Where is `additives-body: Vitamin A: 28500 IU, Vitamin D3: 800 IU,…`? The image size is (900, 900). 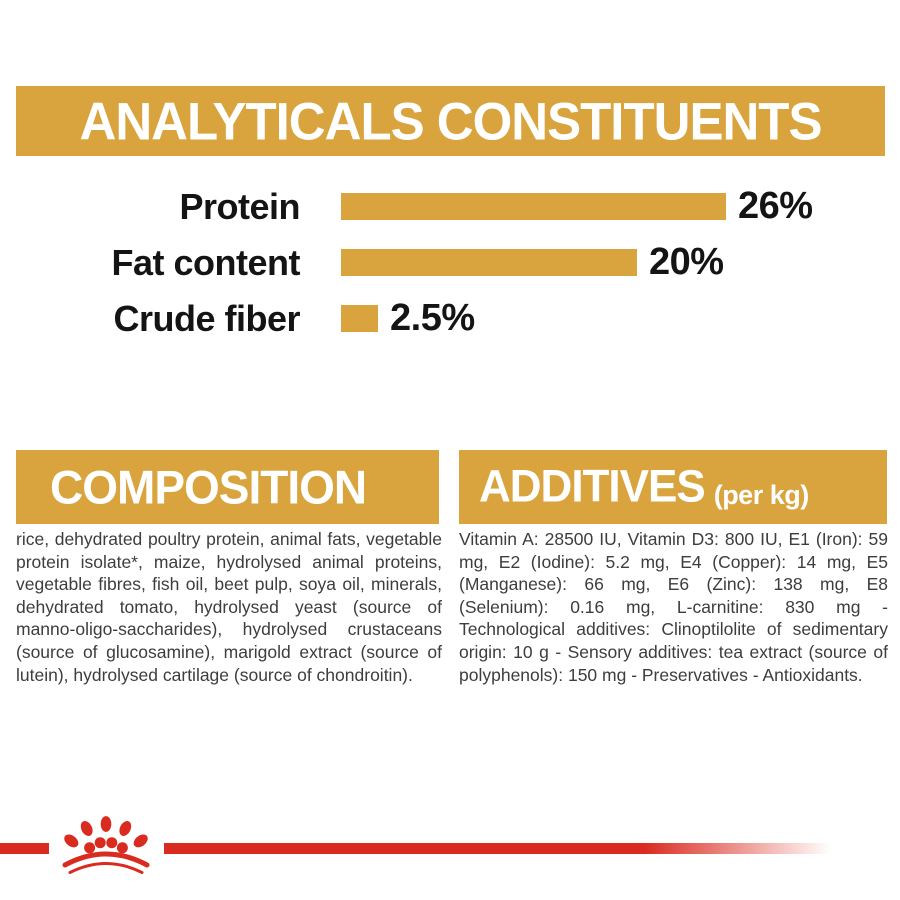
additives-body: Vitamin A: 28500 IU, Vitamin D3: 800 IU,… is located at coordinates (673, 607).